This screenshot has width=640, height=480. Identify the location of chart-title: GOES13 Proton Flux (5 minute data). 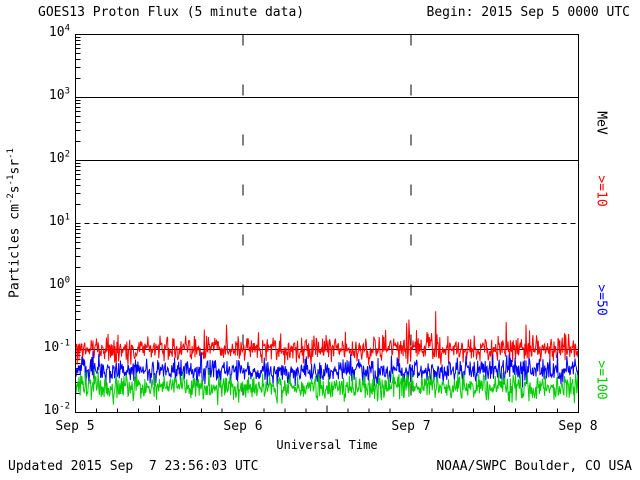
(171, 12).